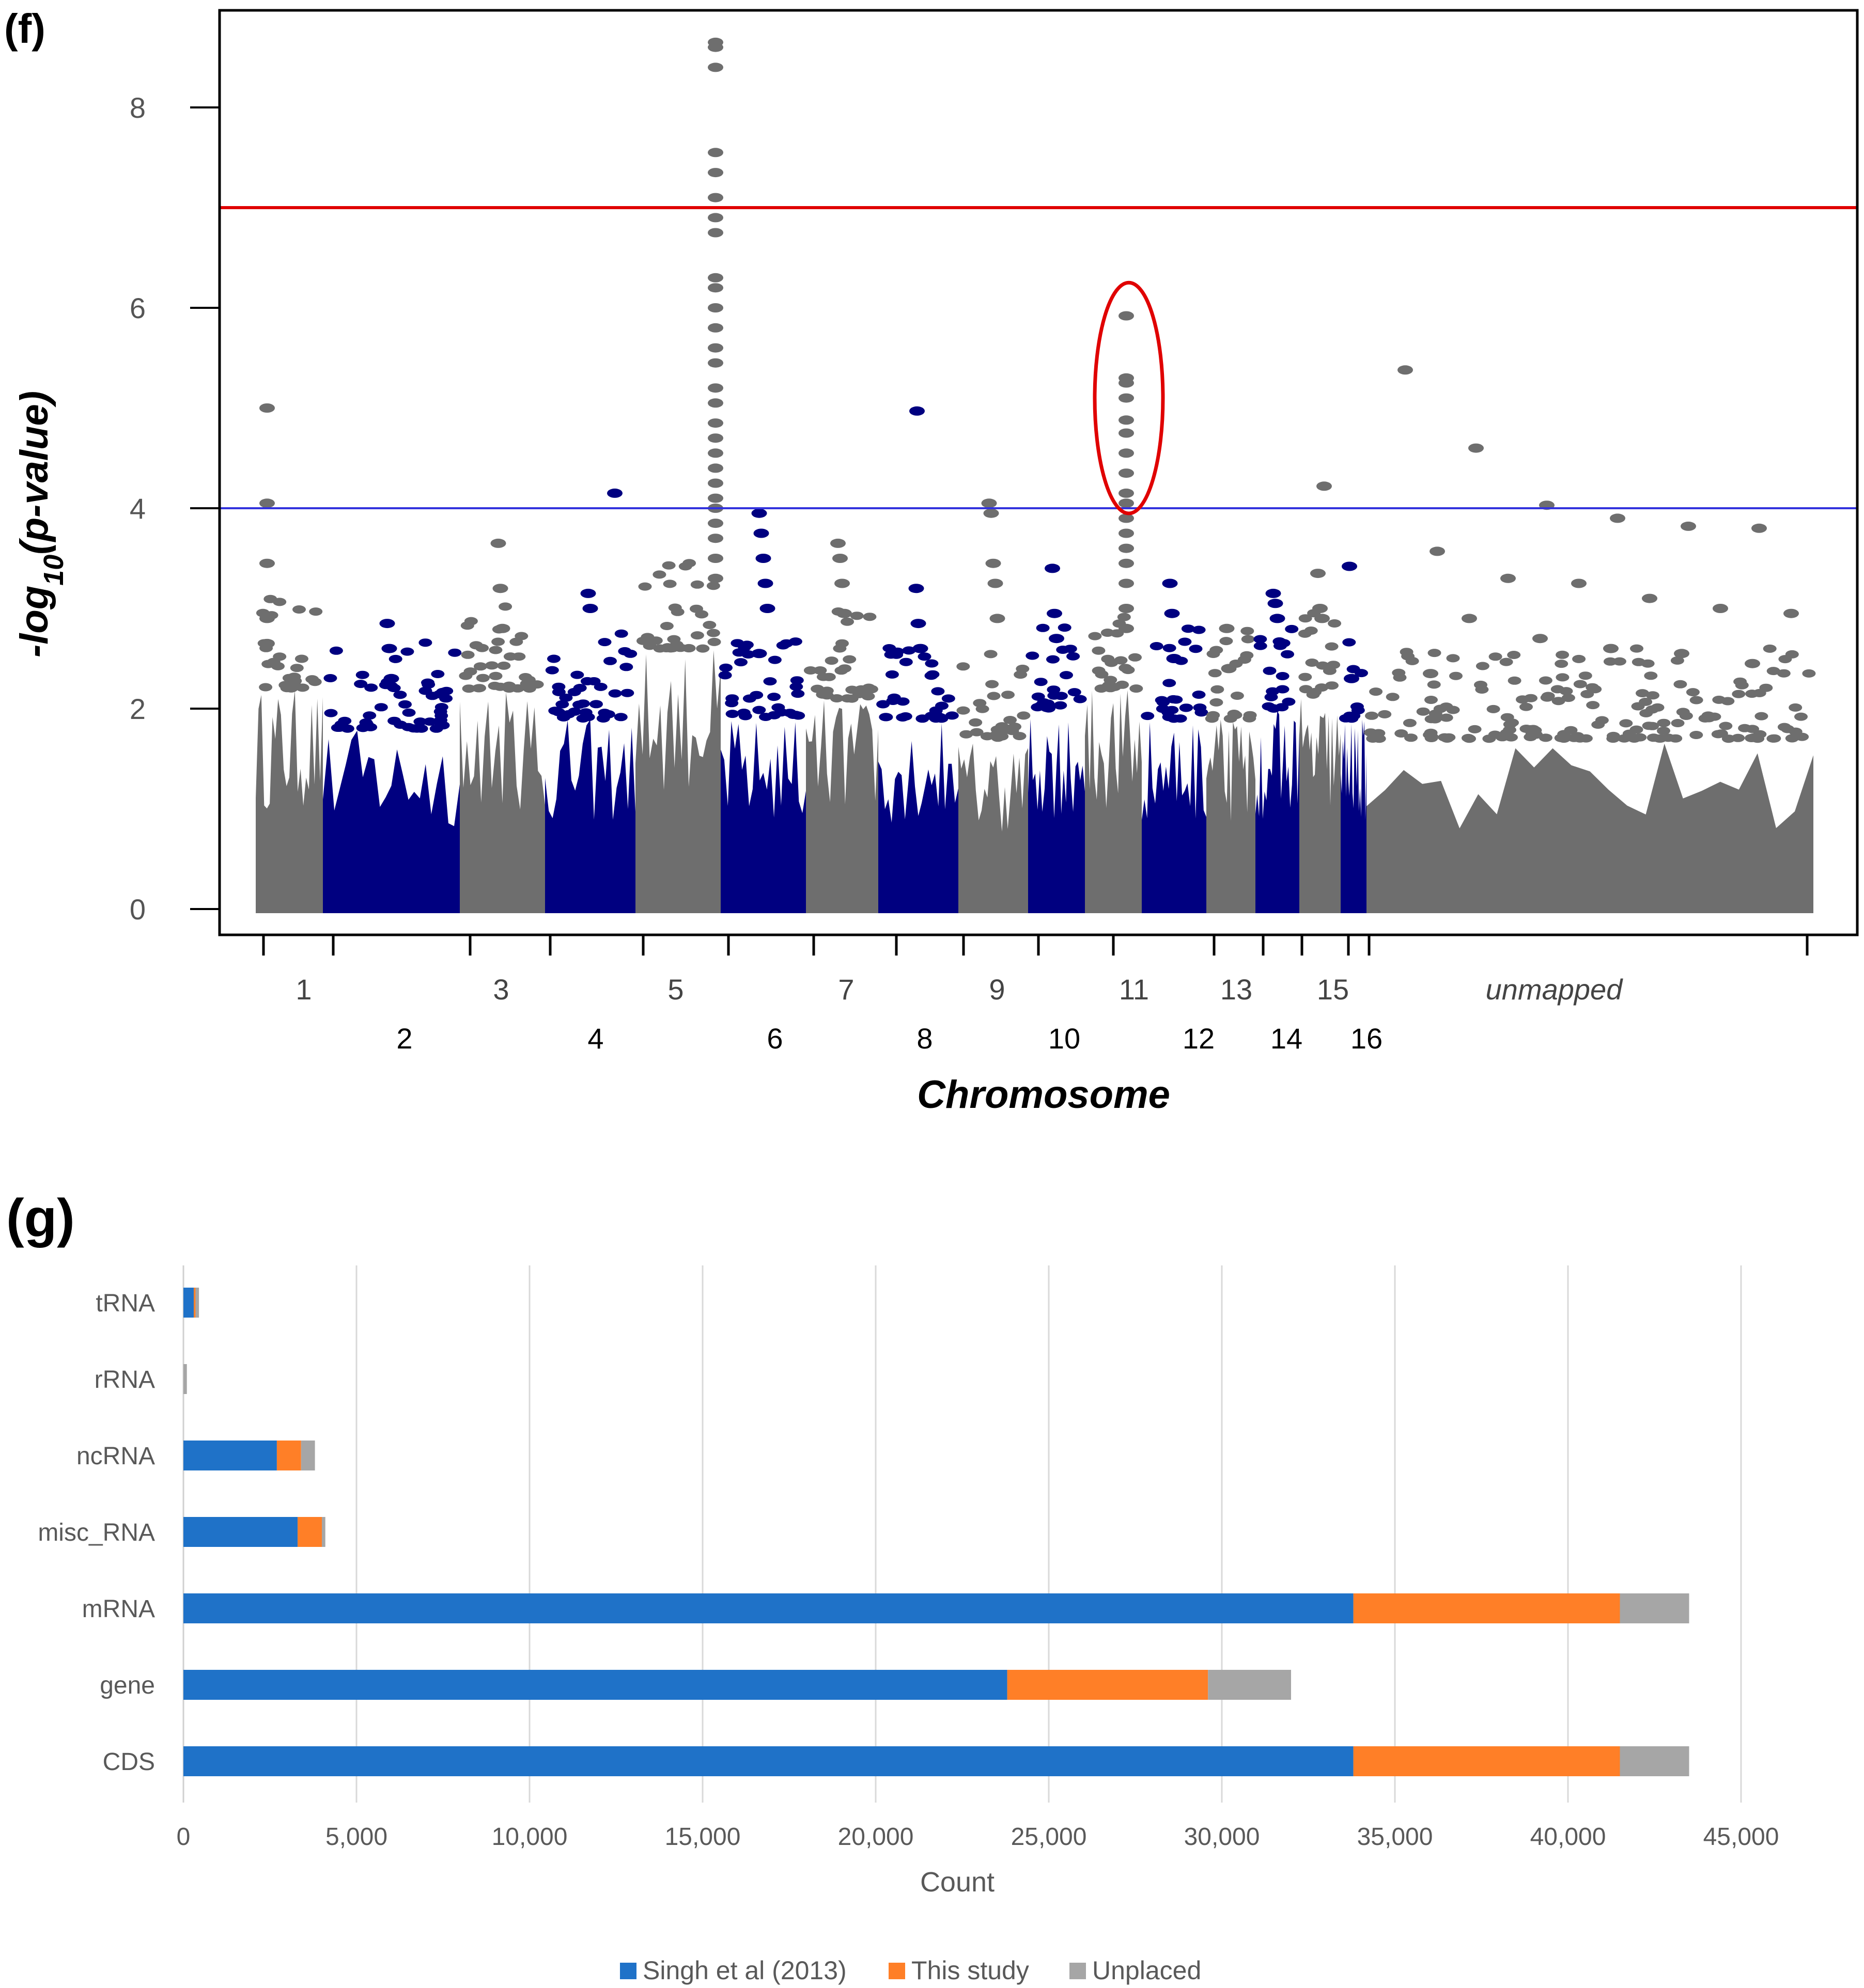  What do you see at coordinates (1353, 816) in the screenshot?
I see `chromosome-16-dense-band` at bounding box center [1353, 816].